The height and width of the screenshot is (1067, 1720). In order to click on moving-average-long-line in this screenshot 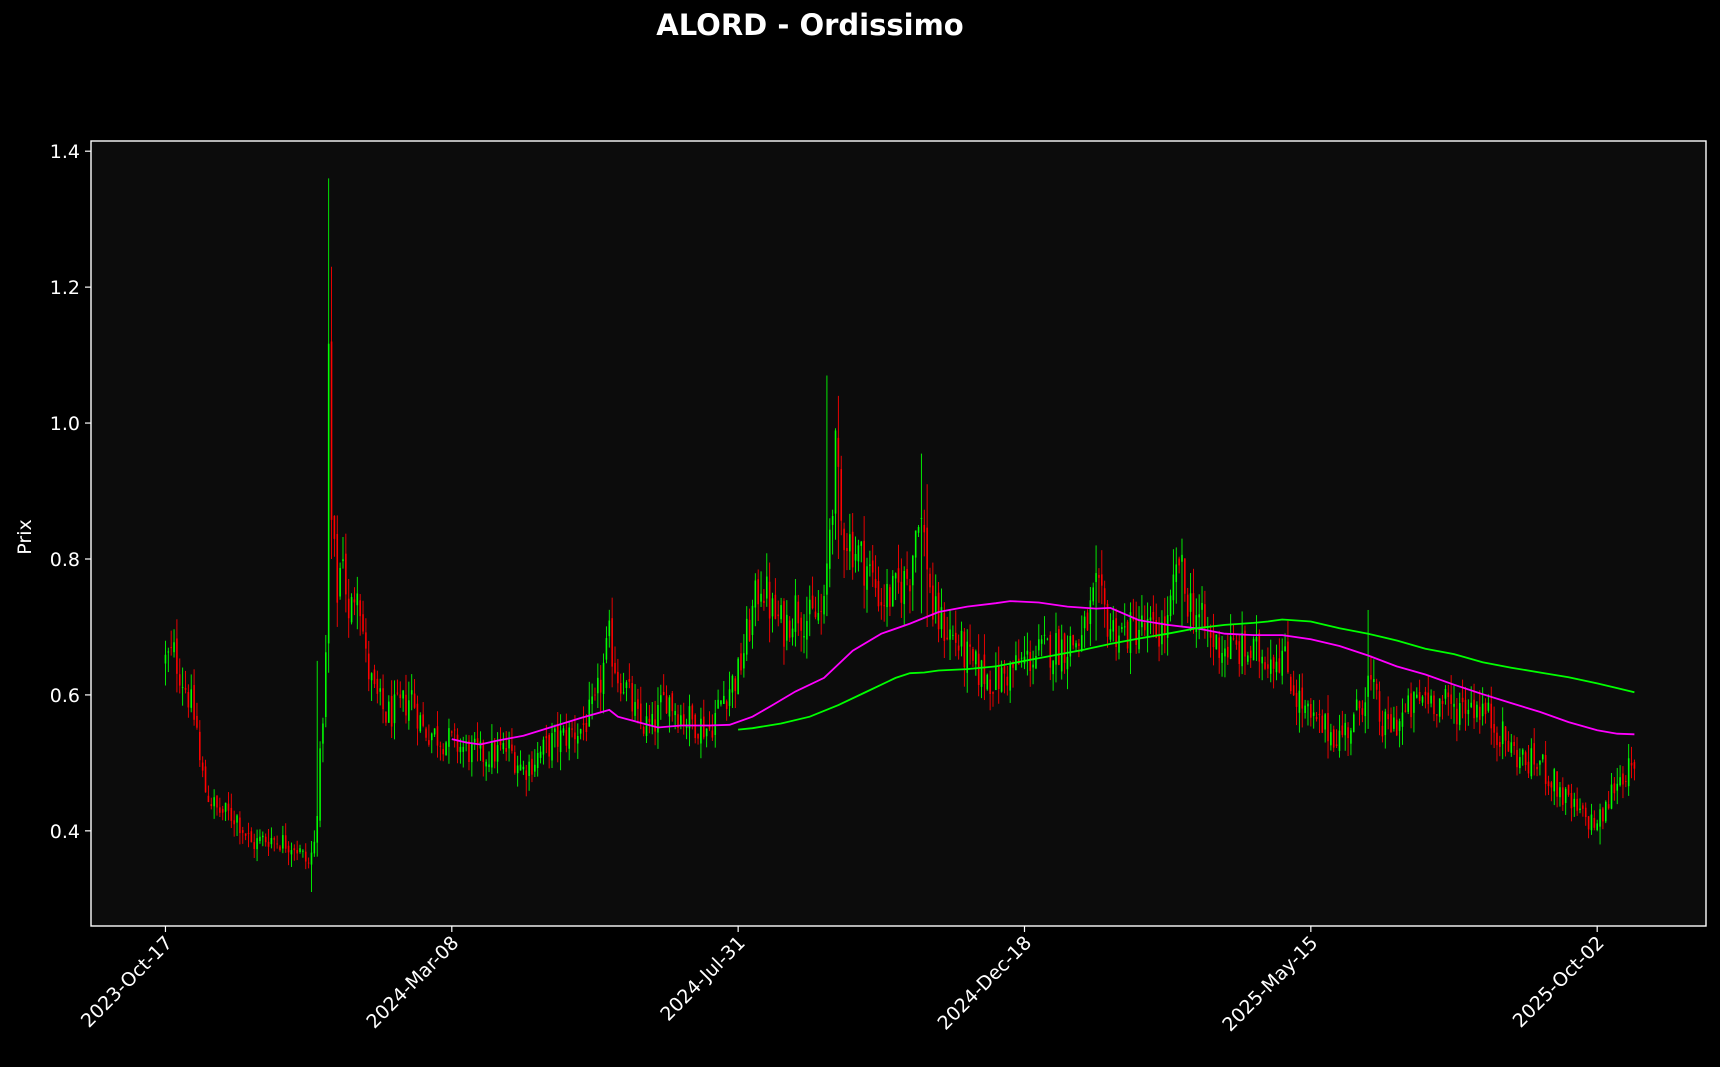, I will do `click(1186, 674)`.